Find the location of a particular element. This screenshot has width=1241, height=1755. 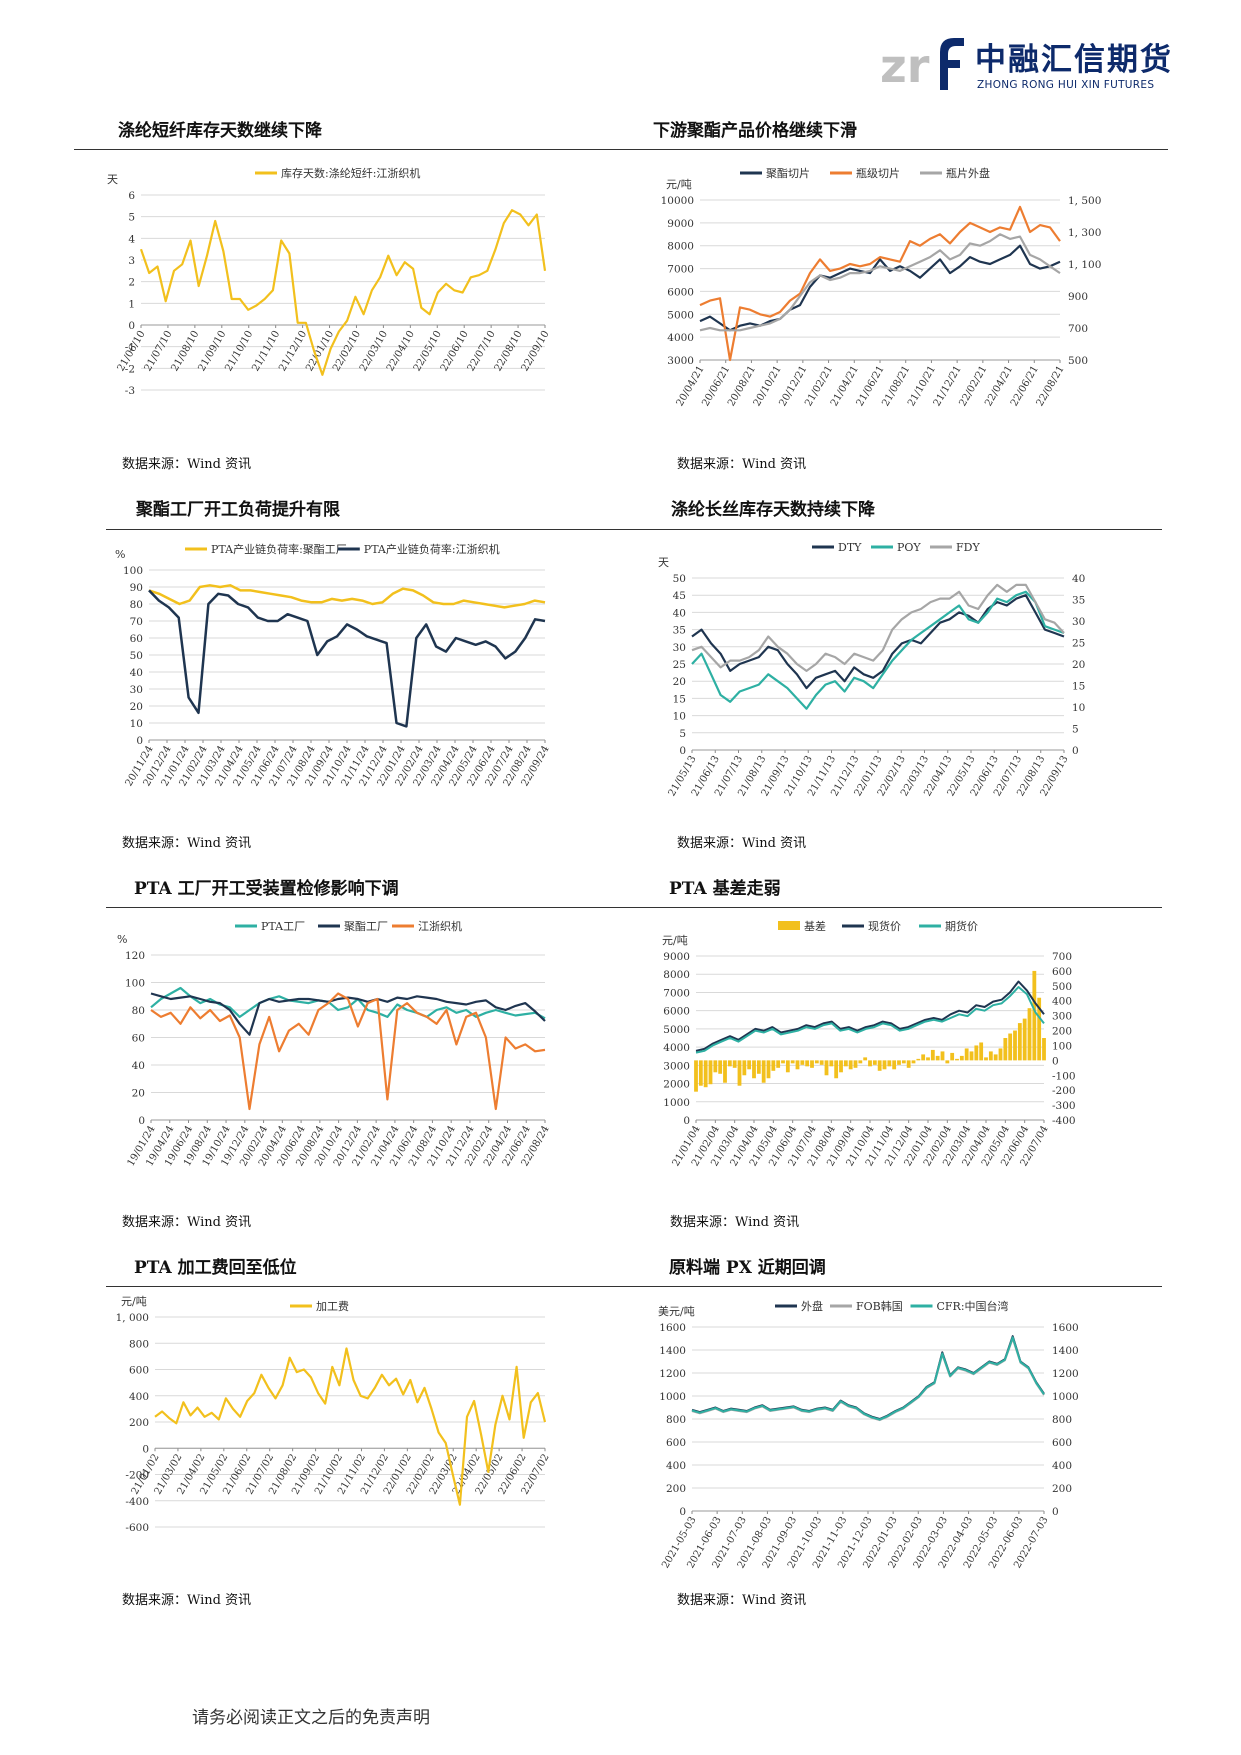

chart-legend: PTA工厂 聚酯工厂 江浙织机 is located at coordinates (348, 926).